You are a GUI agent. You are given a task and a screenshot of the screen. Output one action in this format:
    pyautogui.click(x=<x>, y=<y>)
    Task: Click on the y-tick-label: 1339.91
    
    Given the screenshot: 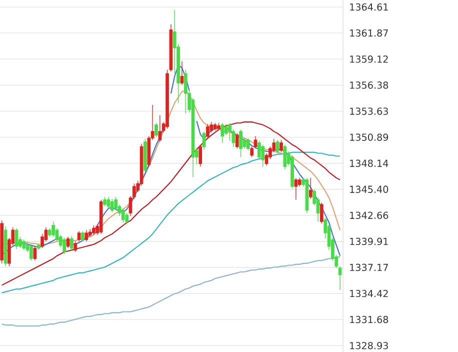 What is the action you would take?
    pyautogui.click(x=369, y=242)
    